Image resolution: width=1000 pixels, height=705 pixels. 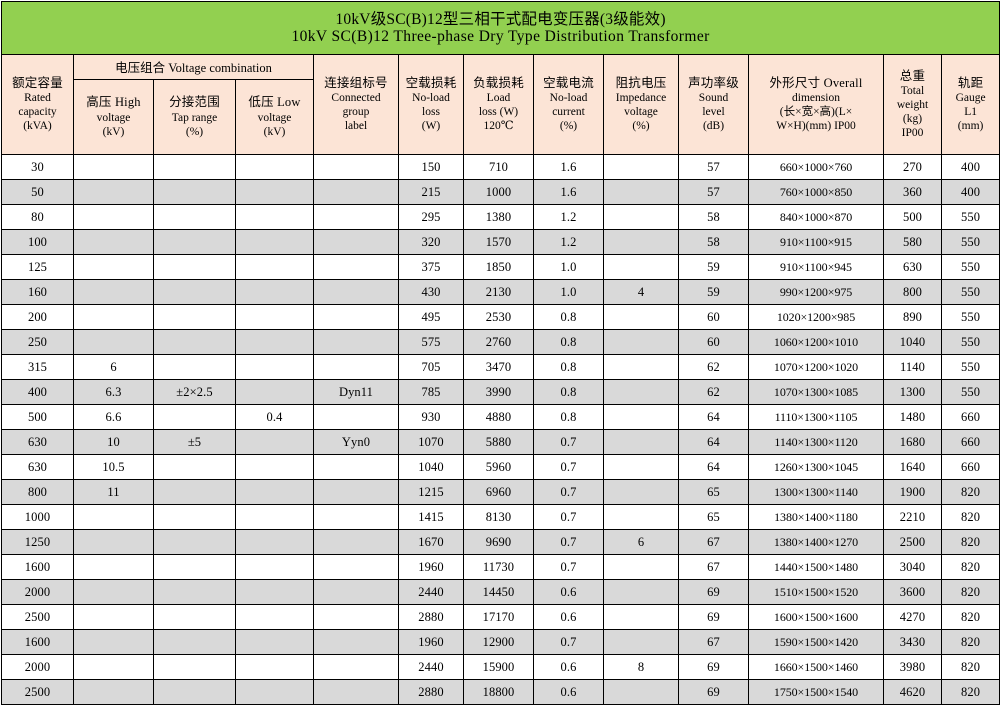 What do you see at coordinates (713, 192) in the screenshot?
I see `table-cell: 57` at bounding box center [713, 192].